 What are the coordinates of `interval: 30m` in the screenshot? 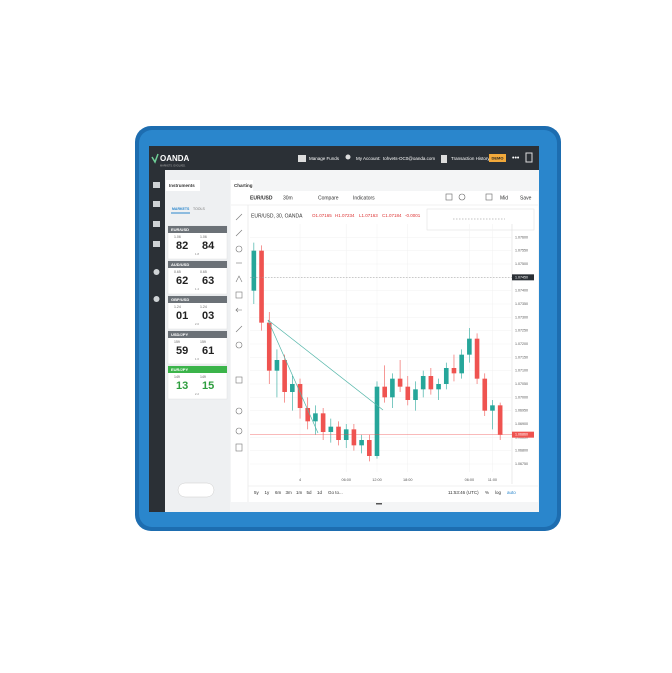 It's located at (288, 198).